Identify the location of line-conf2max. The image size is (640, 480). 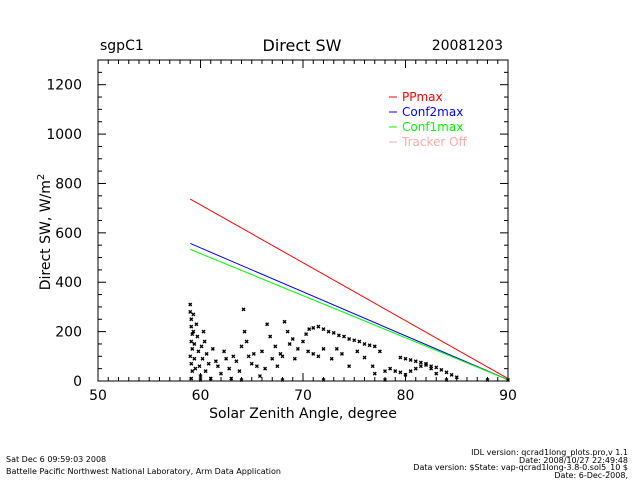
(349, 312).